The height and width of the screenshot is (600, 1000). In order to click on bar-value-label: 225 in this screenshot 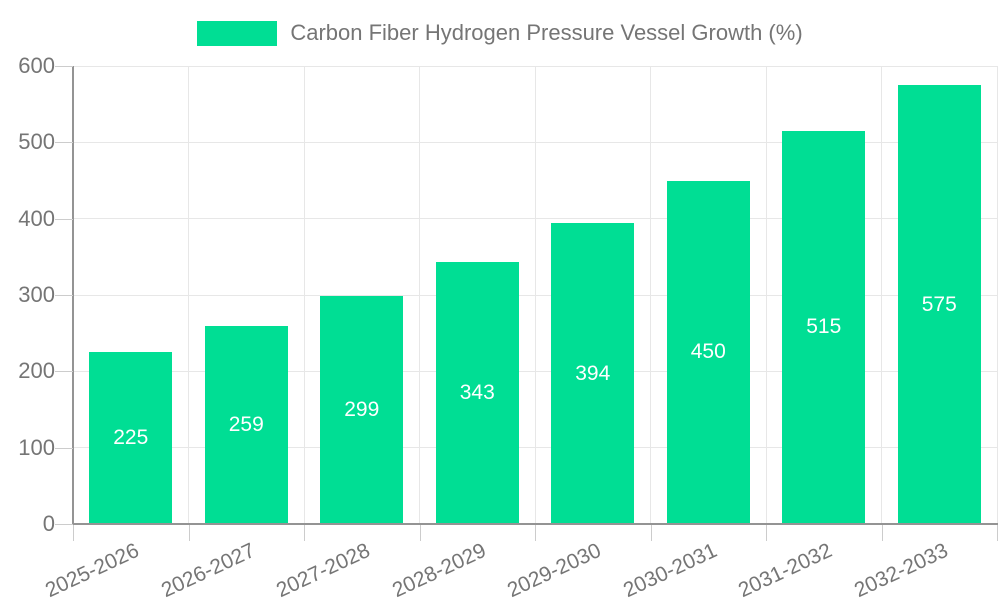, I will do `click(131, 438)`.